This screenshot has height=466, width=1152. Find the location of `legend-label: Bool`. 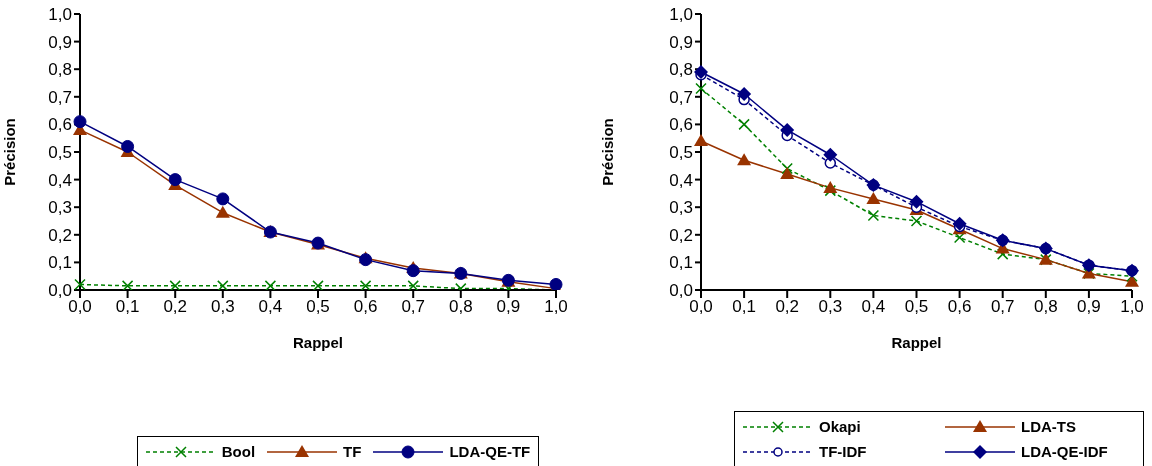

legend-label: Bool is located at coordinates (238, 451).